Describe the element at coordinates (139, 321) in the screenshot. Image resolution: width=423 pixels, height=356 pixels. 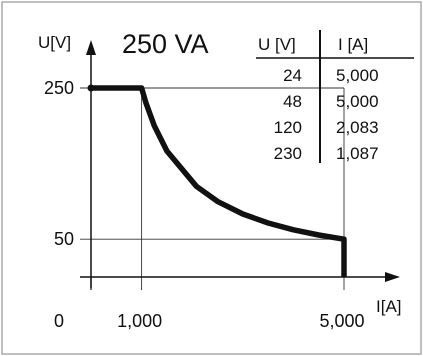
I see `x-tick-label: 1,000` at that location.